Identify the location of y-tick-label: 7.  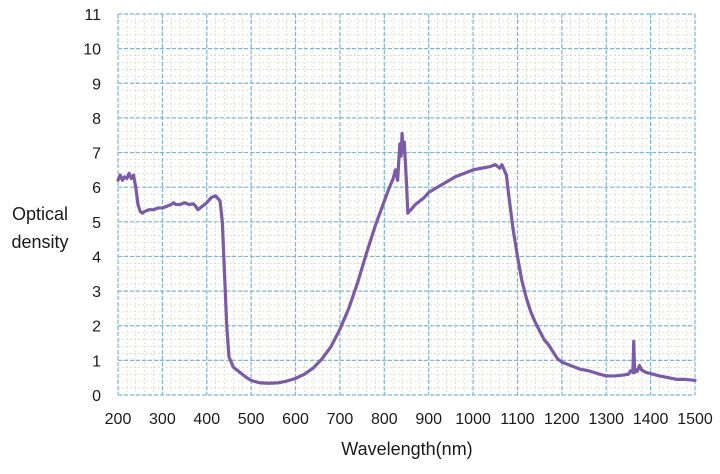
(96, 154).